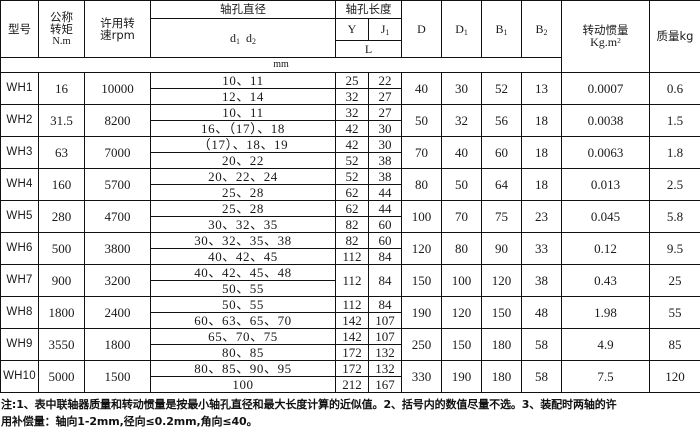 This screenshot has height=434, width=700. I want to click on cell-model: WH4, so click(19, 184).